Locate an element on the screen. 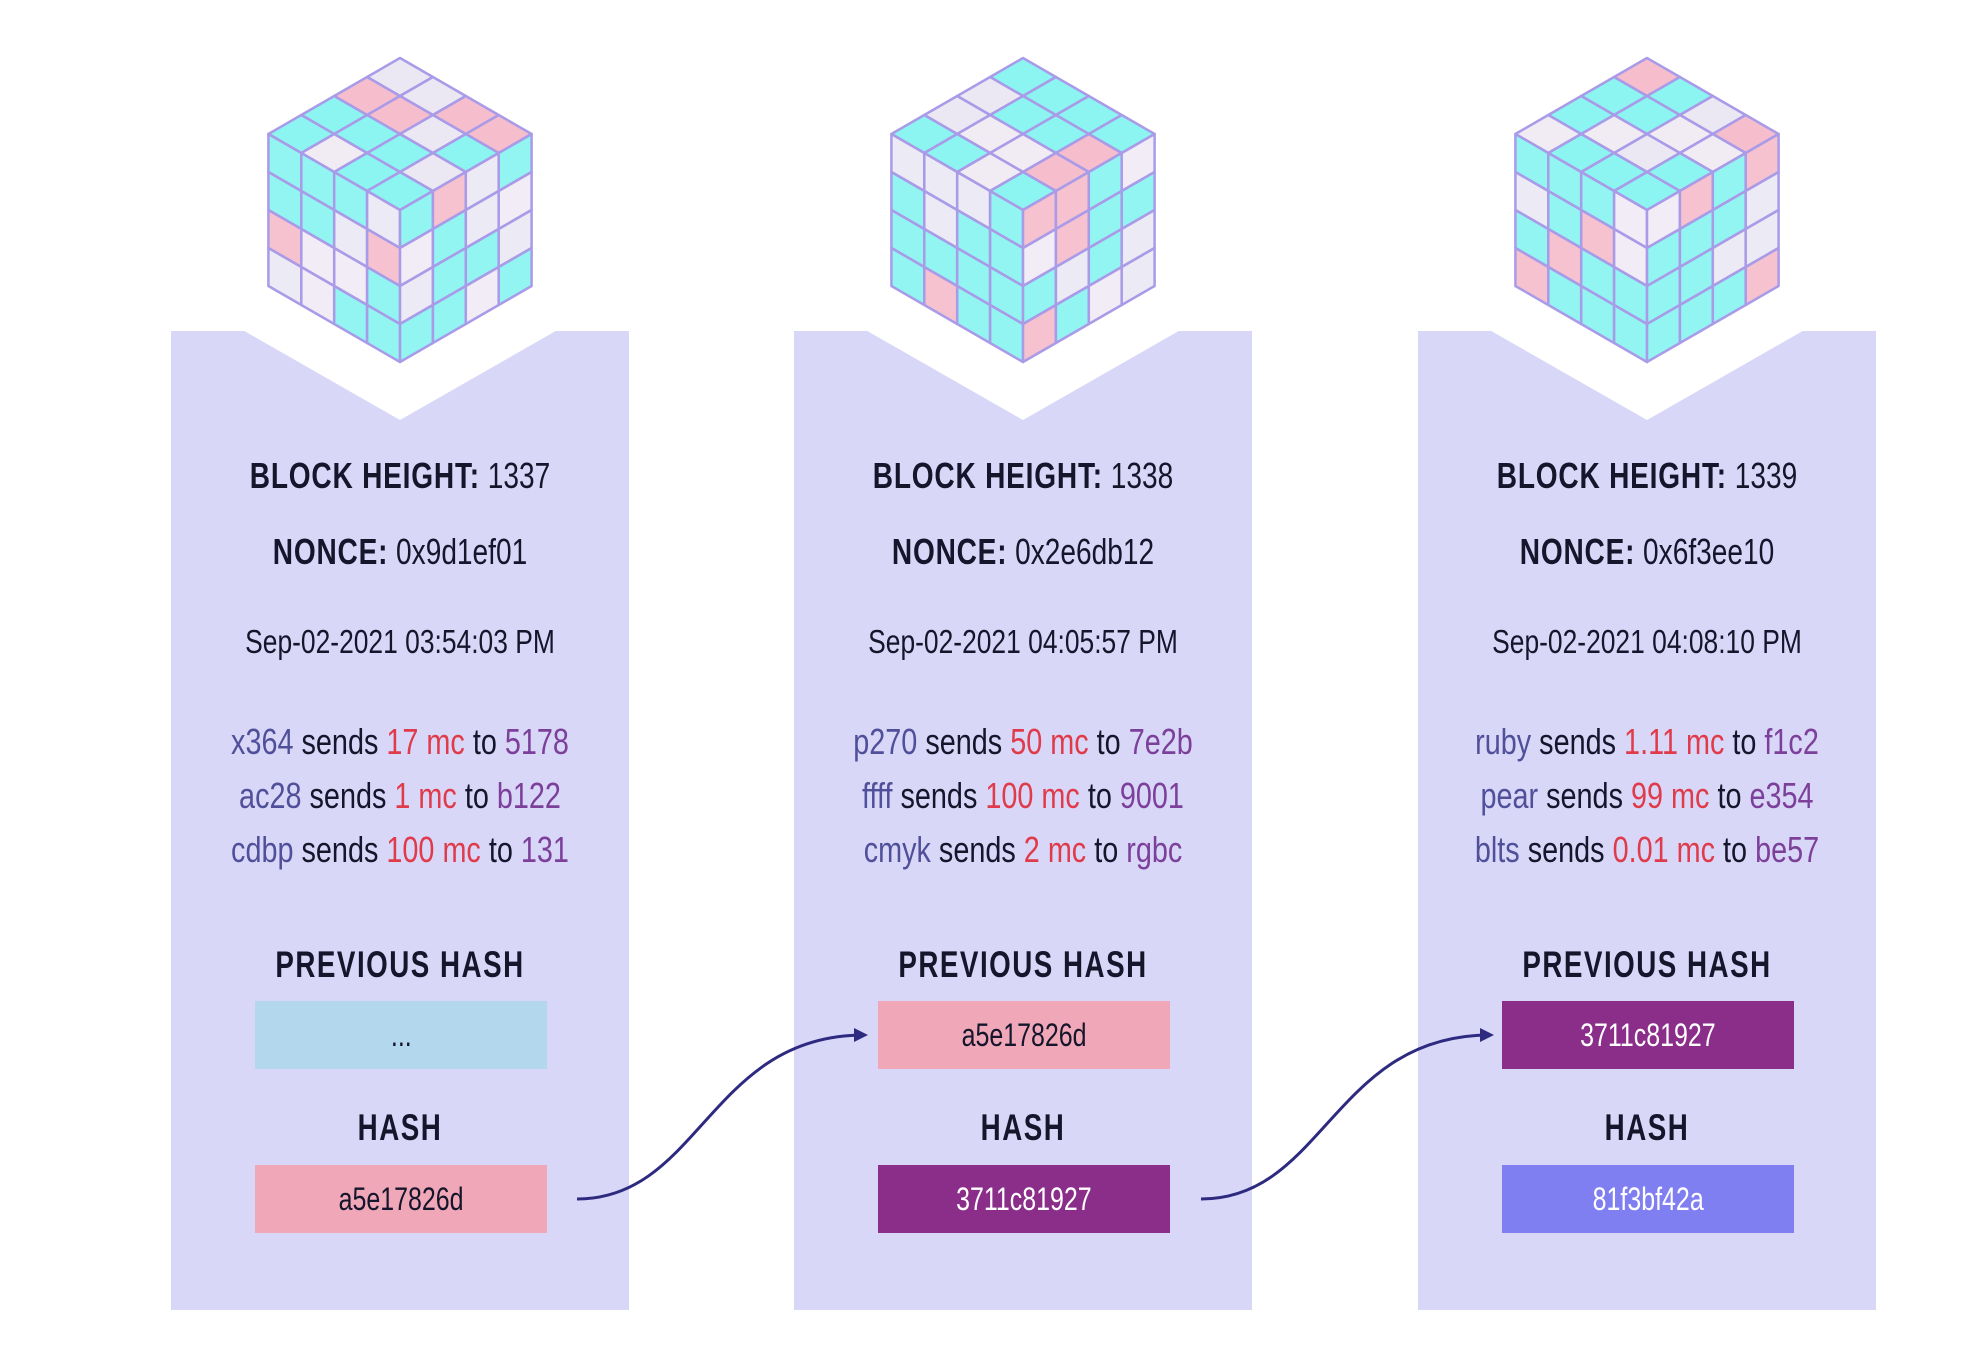  nonce: NONCE: 0x9d1ef01 is located at coordinates (399, 552).